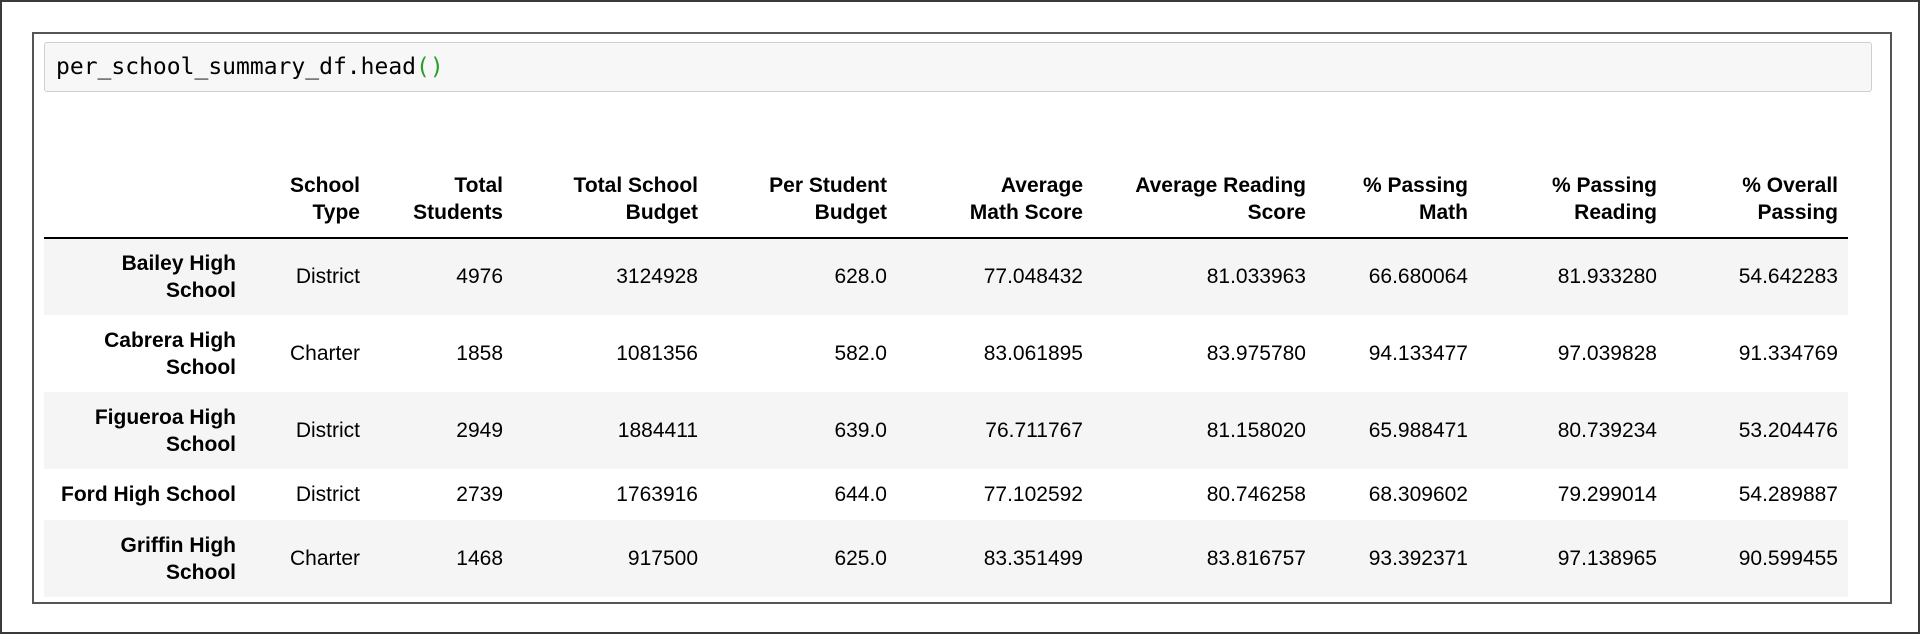 The height and width of the screenshot is (634, 1920). What do you see at coordinates (1418, 558) in the screenshot?
I see `cell-passing-math: 93.392371` at bounding box center [1418, 558].